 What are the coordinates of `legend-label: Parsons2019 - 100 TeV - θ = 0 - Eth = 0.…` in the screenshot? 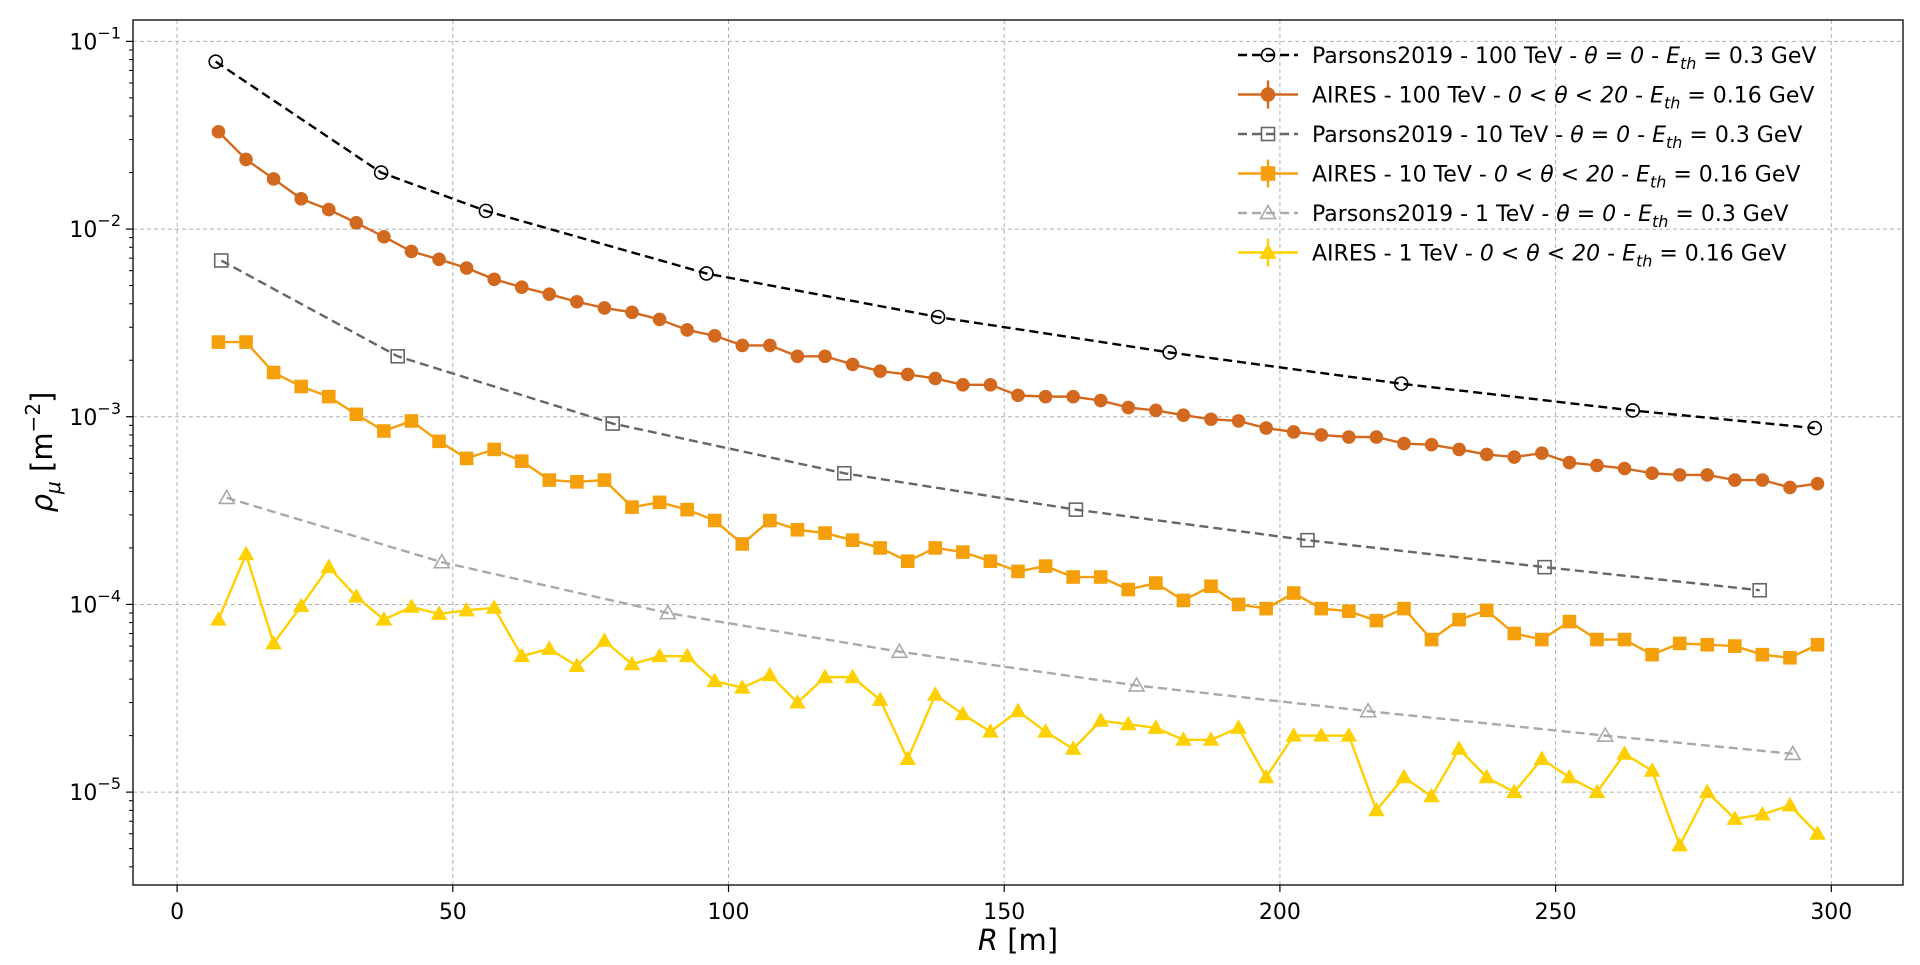 It's located at (1564, 58).